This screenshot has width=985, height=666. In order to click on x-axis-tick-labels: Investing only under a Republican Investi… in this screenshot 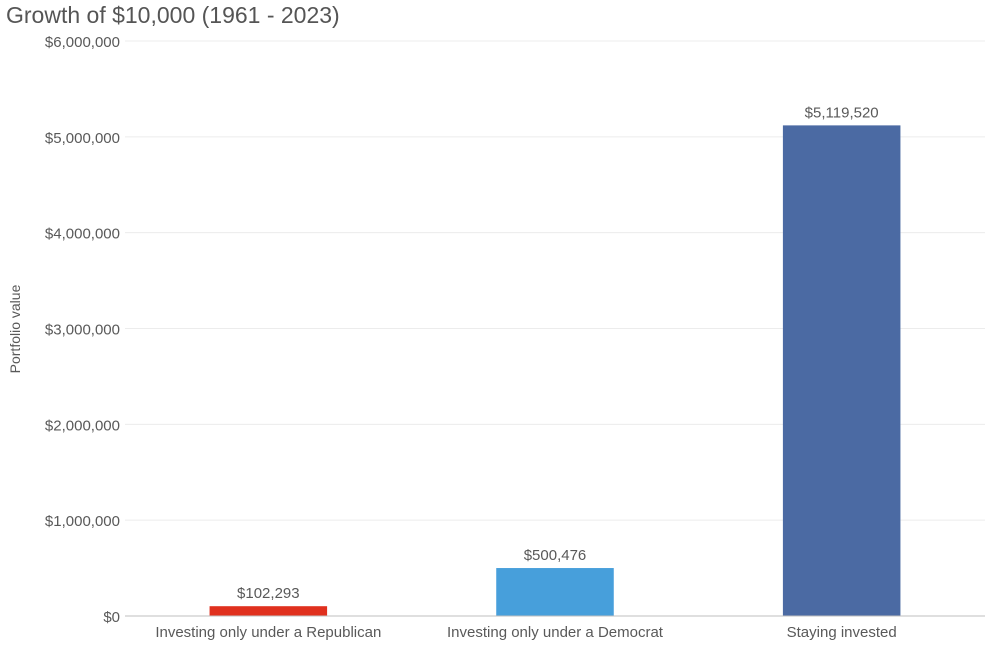, I will do `click(525, 632)`.